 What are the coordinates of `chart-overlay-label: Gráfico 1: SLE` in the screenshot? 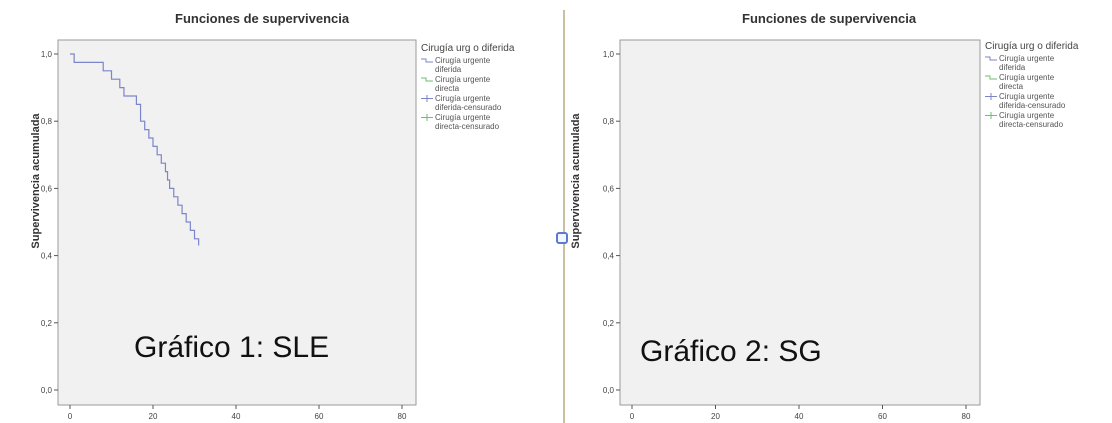 It's located at (232, 347).